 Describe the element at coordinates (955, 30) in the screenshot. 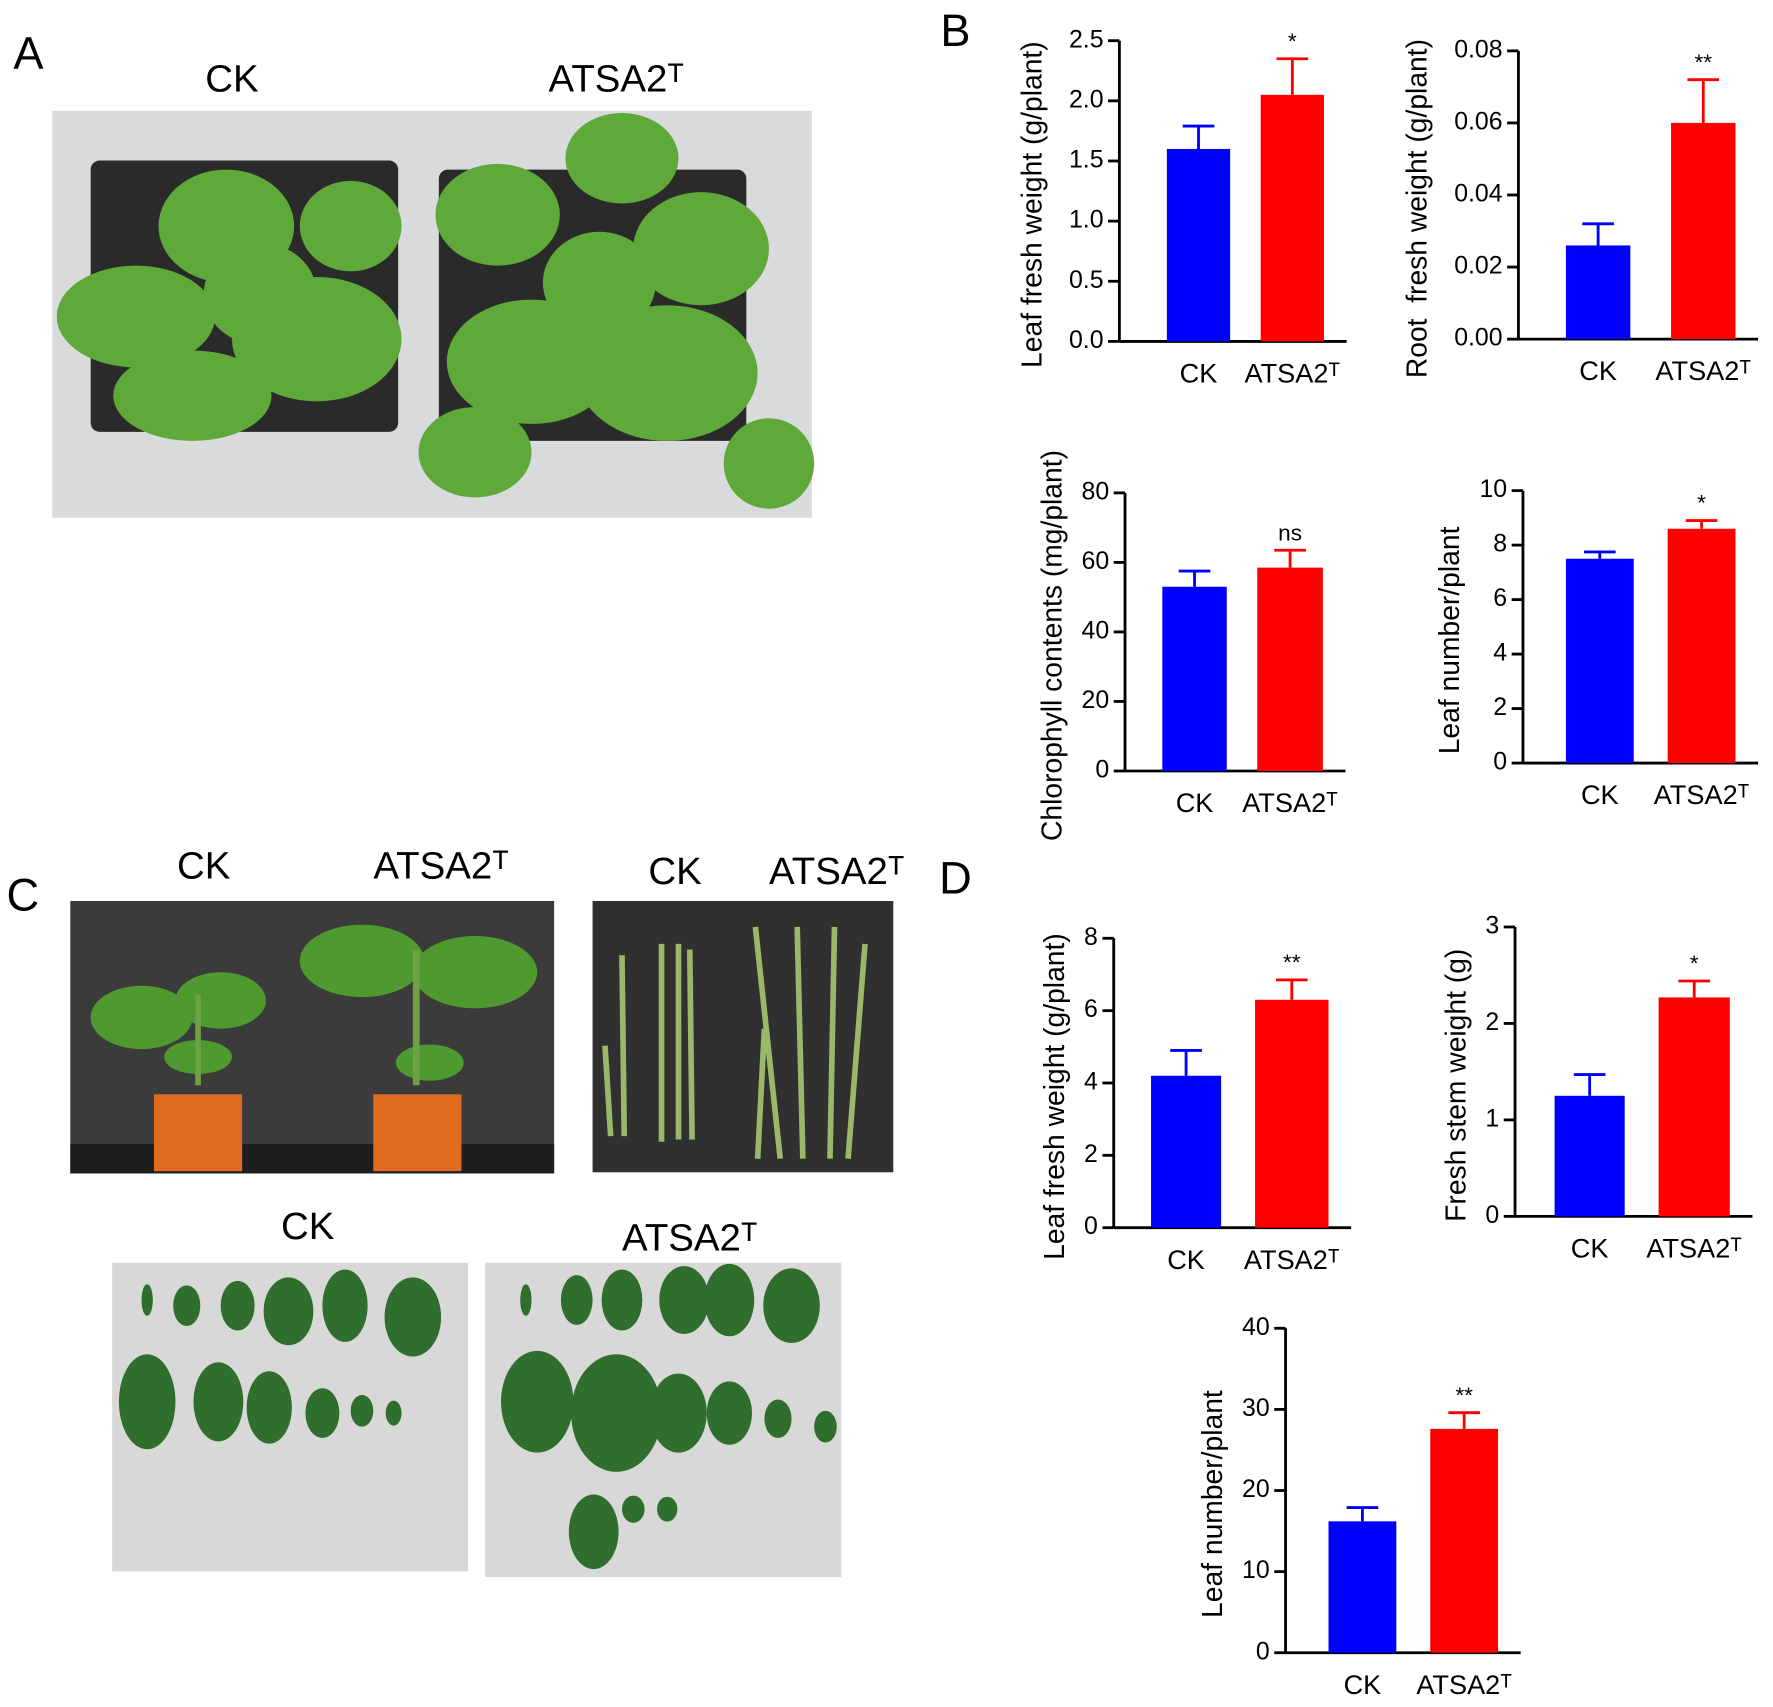

I see `panel-label: B` at that location.